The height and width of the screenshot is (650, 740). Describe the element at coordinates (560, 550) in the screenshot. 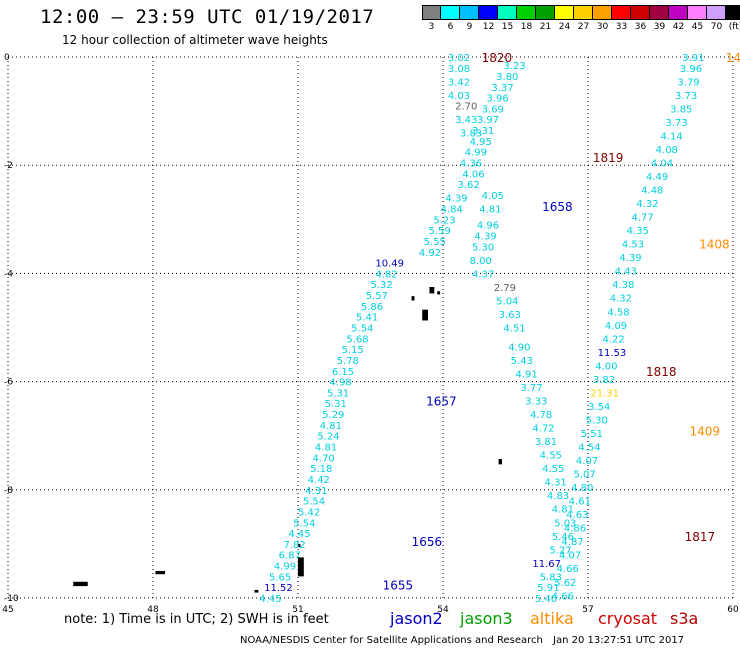

I see `wave-height-value: 5.27` at that location.